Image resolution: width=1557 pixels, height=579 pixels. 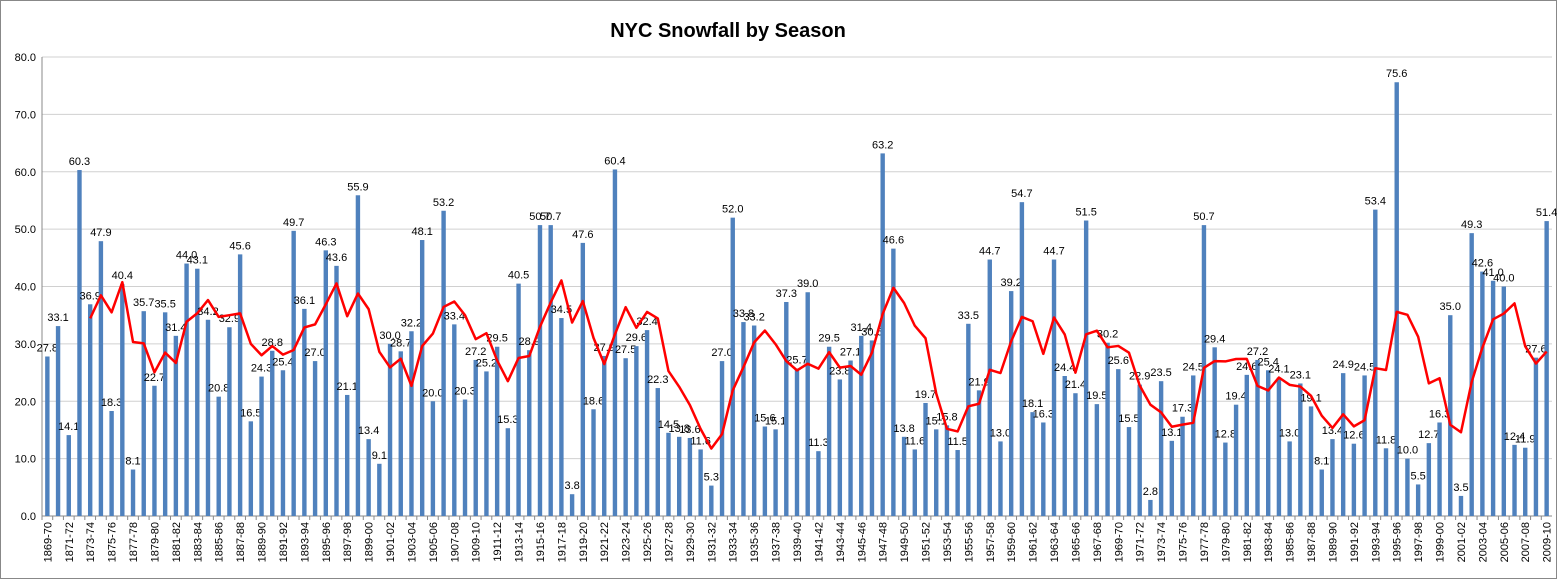 What do you see at coordinates (1525, 440) in the screenshot?
I see `data-label: 11.9` at bounding box center [1525, 440].